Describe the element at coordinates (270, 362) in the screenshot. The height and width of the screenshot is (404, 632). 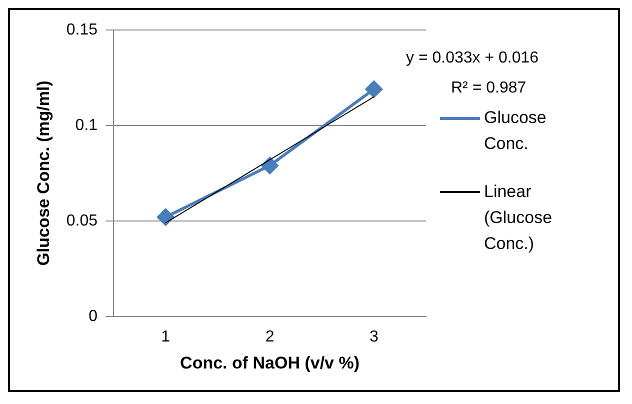
I see `x-axis-title: Conc. of NaOH (v/v %)` at that location.